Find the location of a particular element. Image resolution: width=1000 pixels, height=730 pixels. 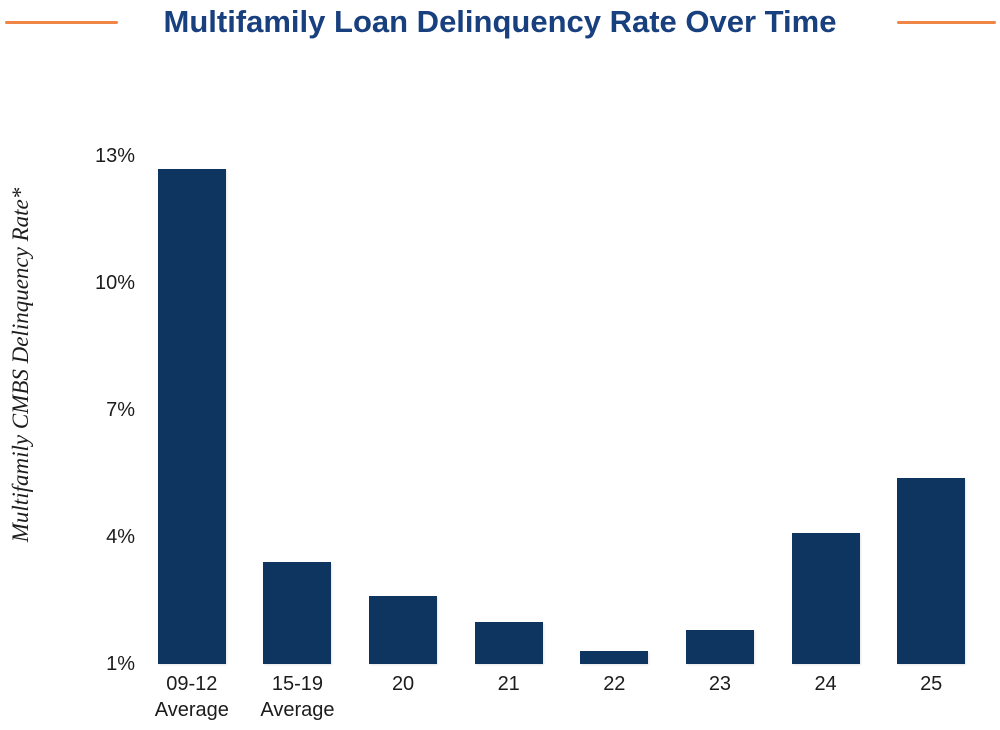

x-axis-category-label: 25 is located at coordinates (931, 684).